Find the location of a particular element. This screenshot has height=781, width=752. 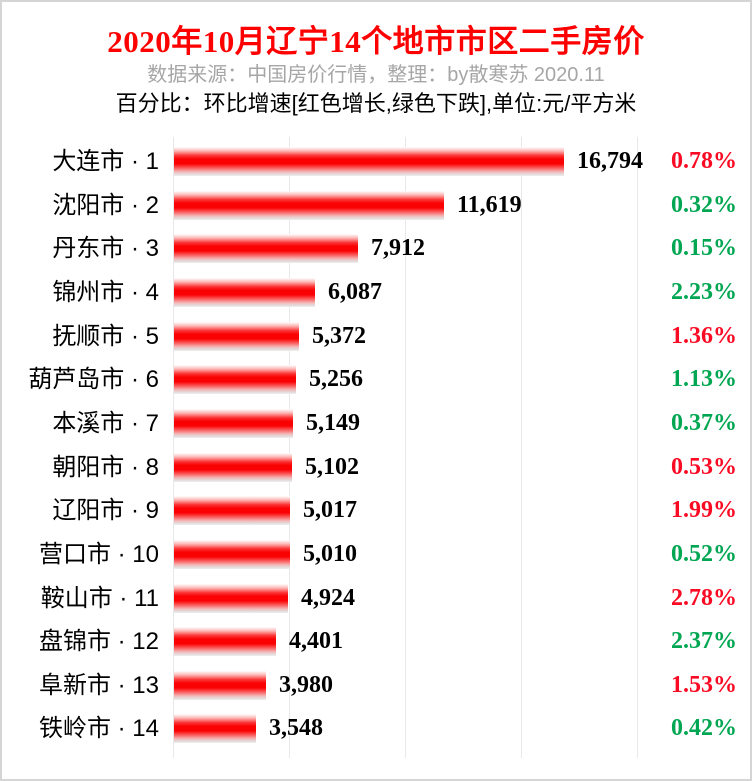

pct-change: 2.37% is located at coordinates (704, 641).